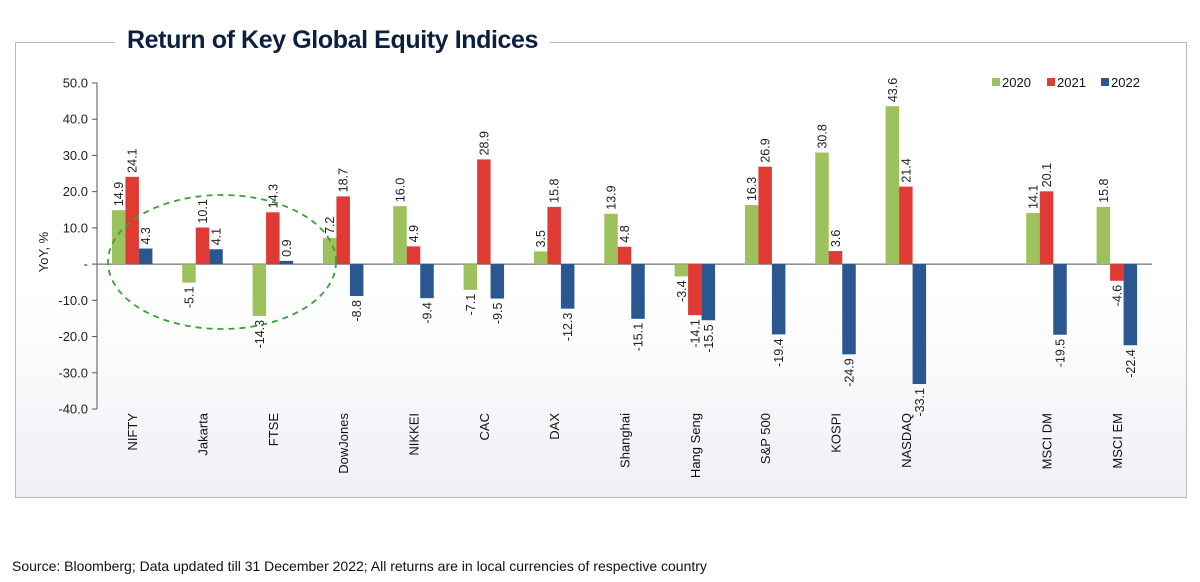 Image resolution: width=1200 pixels, height=582 pixels. I want to click on data-label-2022: -8.8, so click(357, 311).